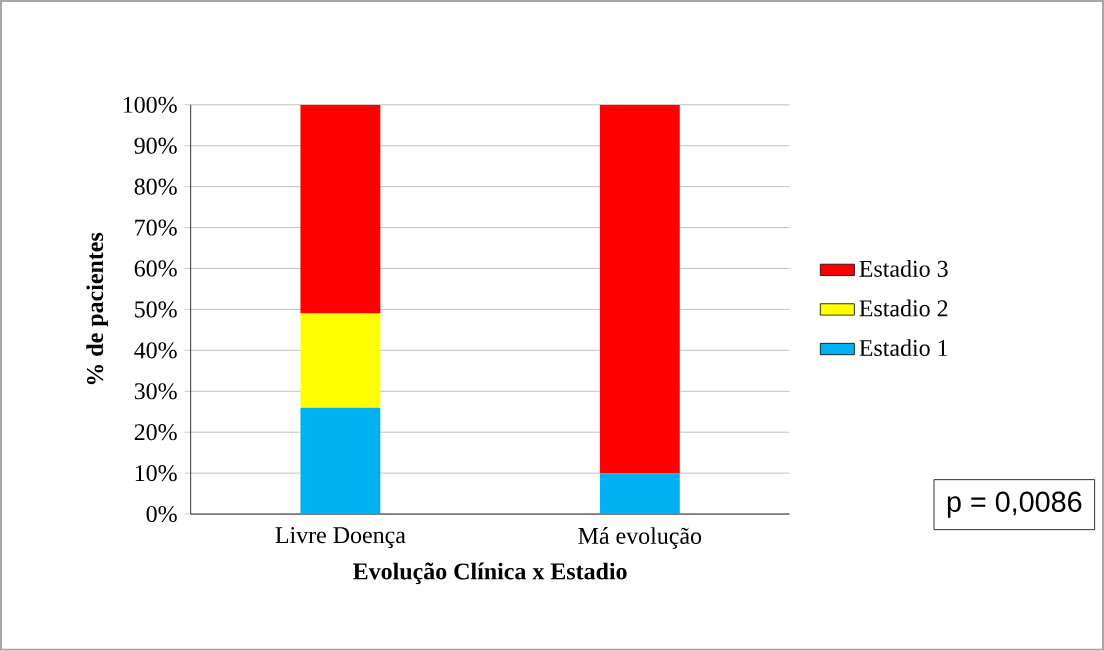 The image size is (1104, 651). What do you see at coordinates (156, 227) in the screenshot?
I see `y-tick-label: 70%` at bounding box center [156, 227].